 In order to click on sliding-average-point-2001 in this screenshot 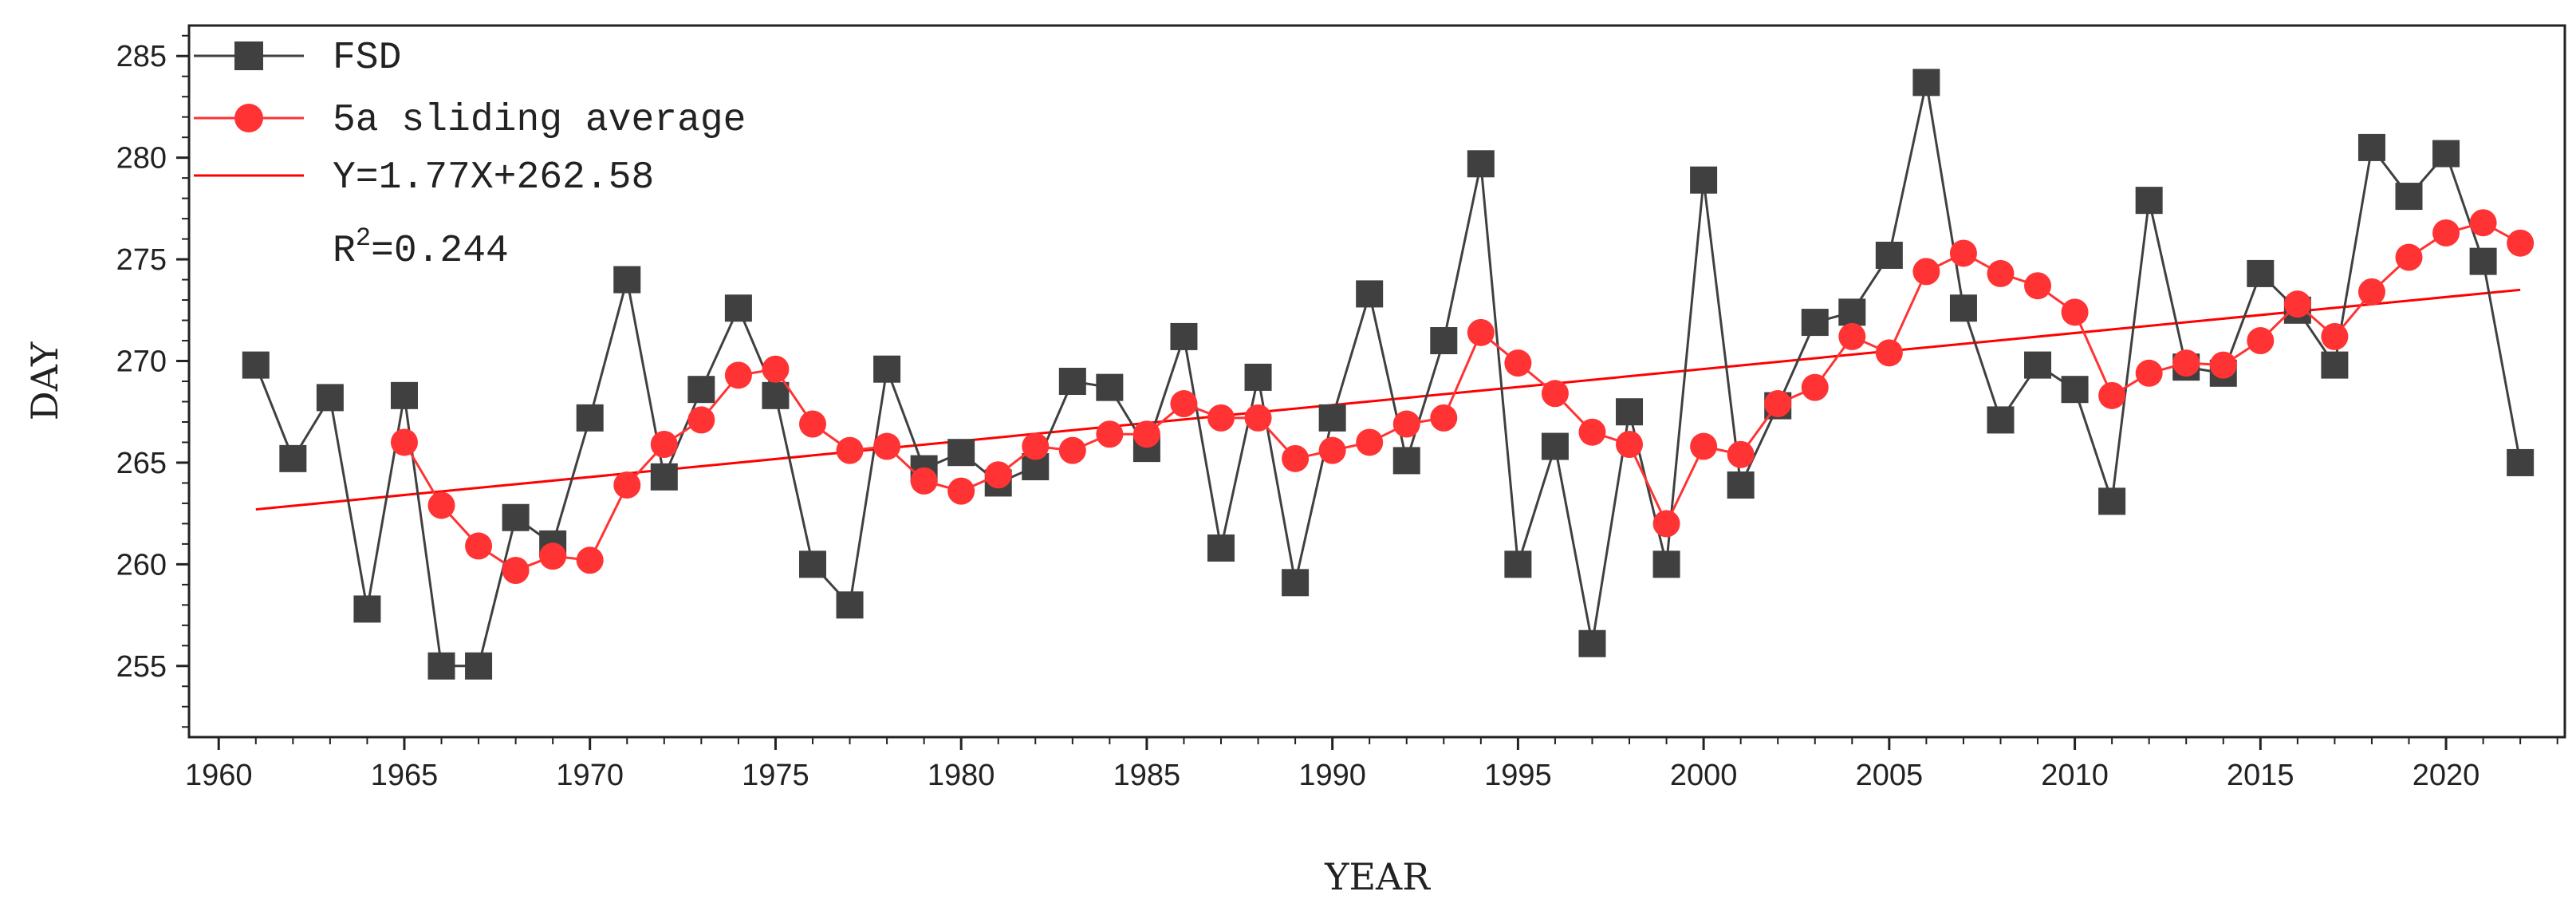, I will do `click(1741, 454)`.